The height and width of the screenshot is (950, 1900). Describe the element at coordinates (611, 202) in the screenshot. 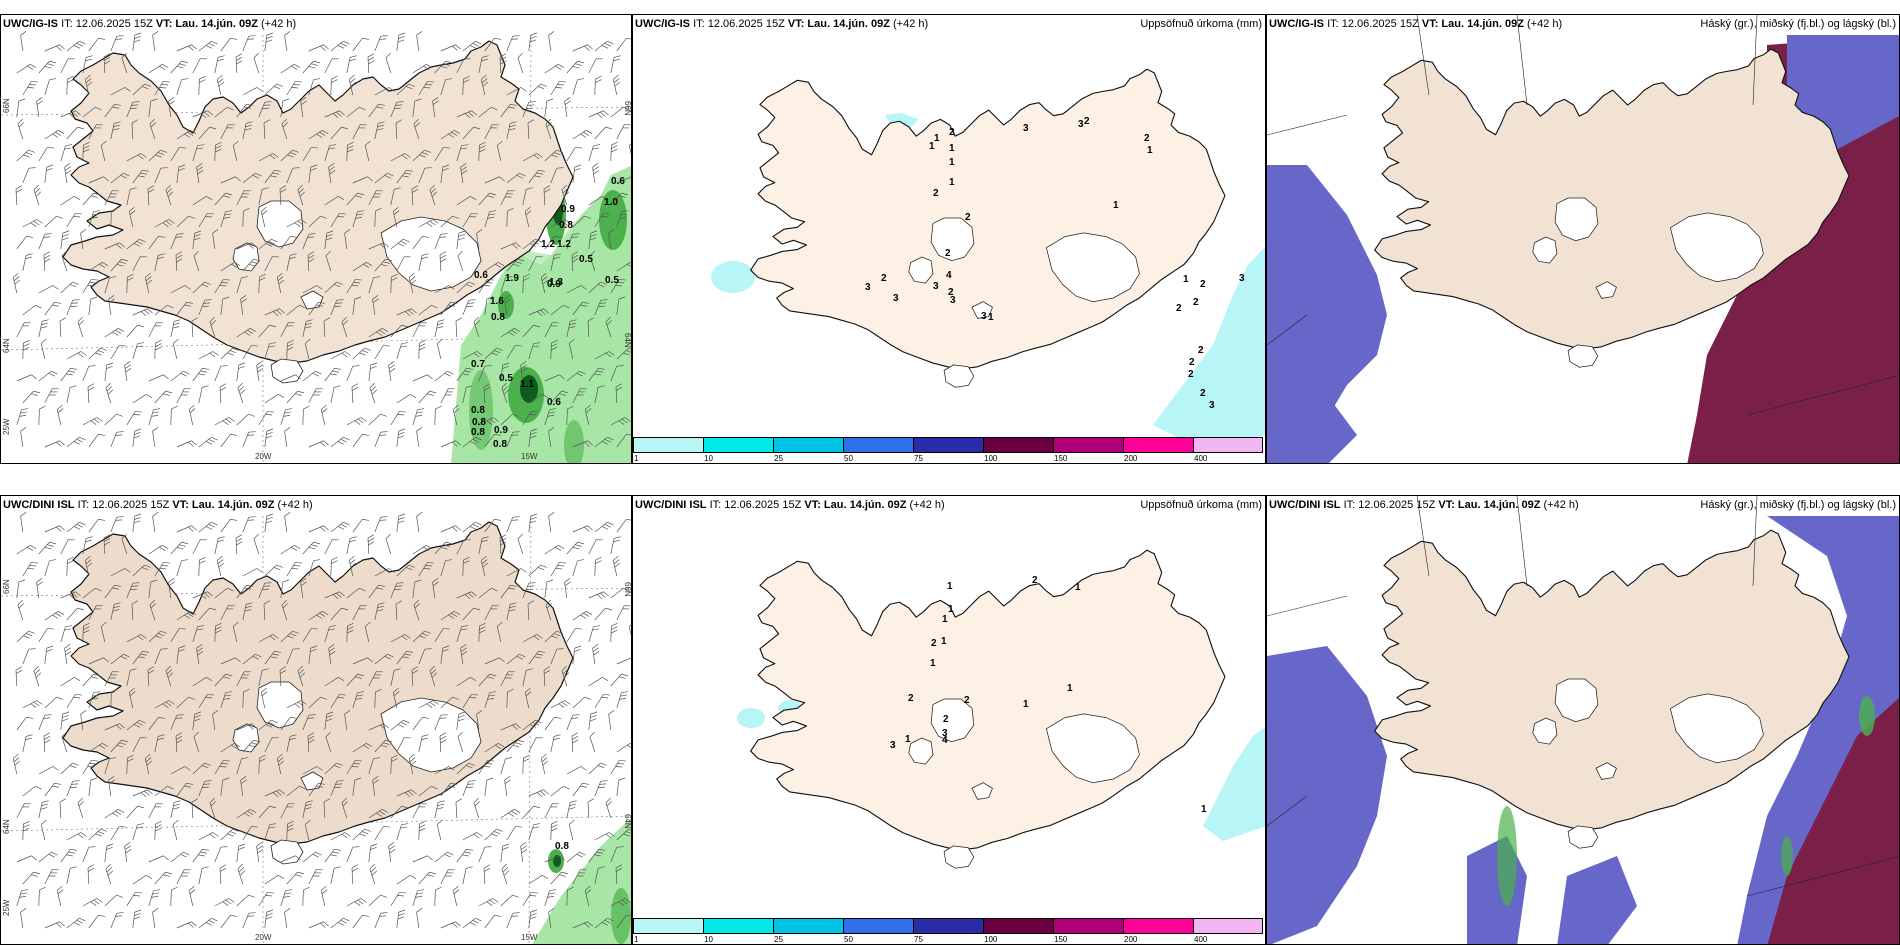

I see `precip-value-label: 1.0` at that location.